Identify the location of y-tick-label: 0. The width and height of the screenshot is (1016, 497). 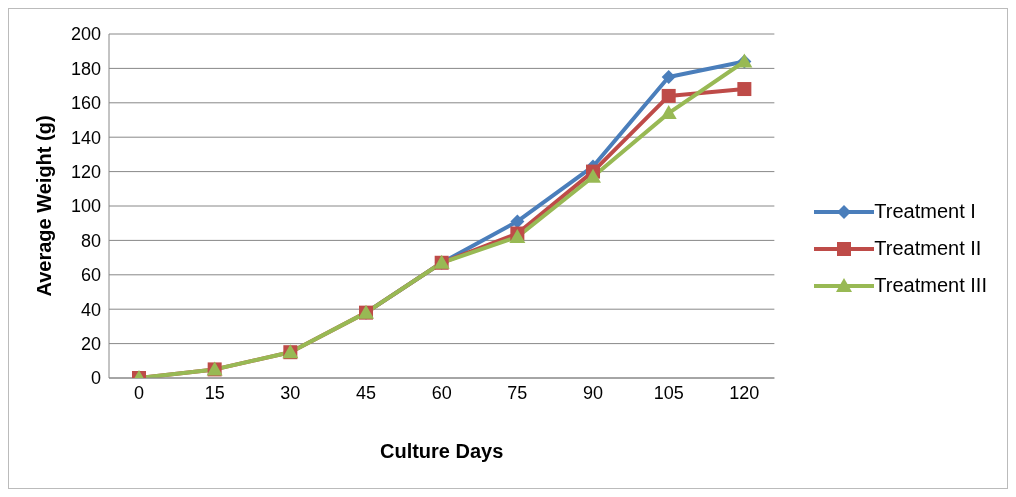
(95, 378).